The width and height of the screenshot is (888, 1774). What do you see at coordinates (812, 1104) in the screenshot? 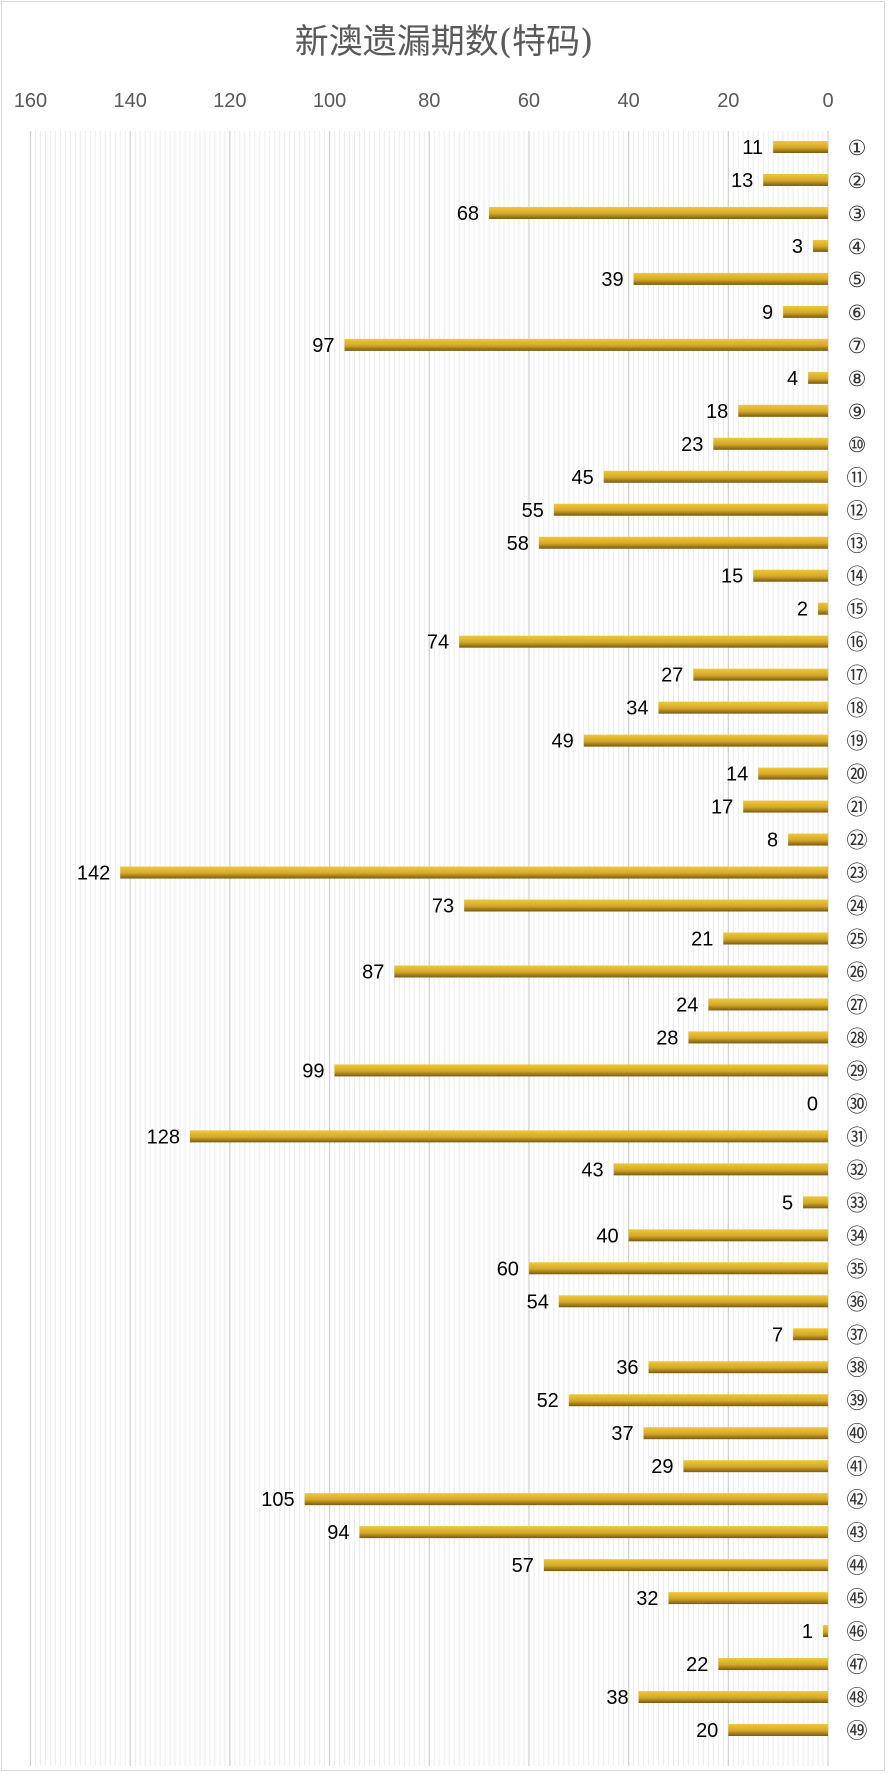
I see `data-label: 0` at bounding box center [812, 1104].